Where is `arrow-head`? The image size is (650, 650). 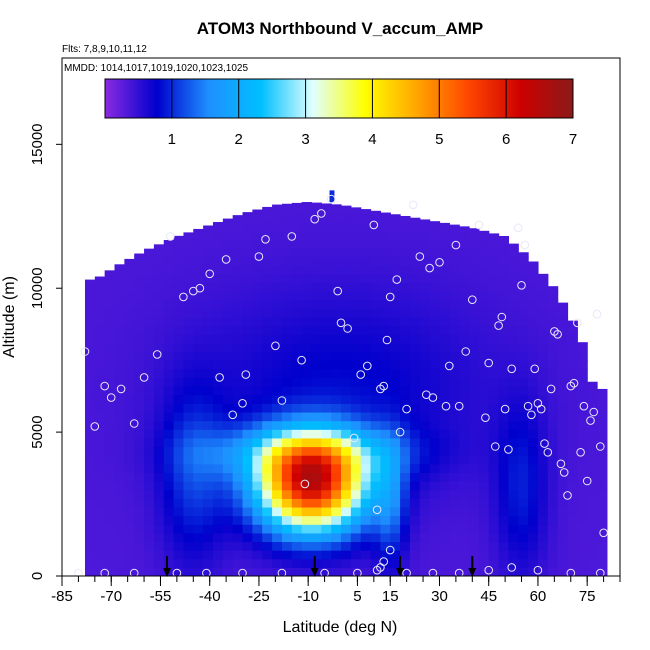 arrow-head is located at coordinates (472, 572).